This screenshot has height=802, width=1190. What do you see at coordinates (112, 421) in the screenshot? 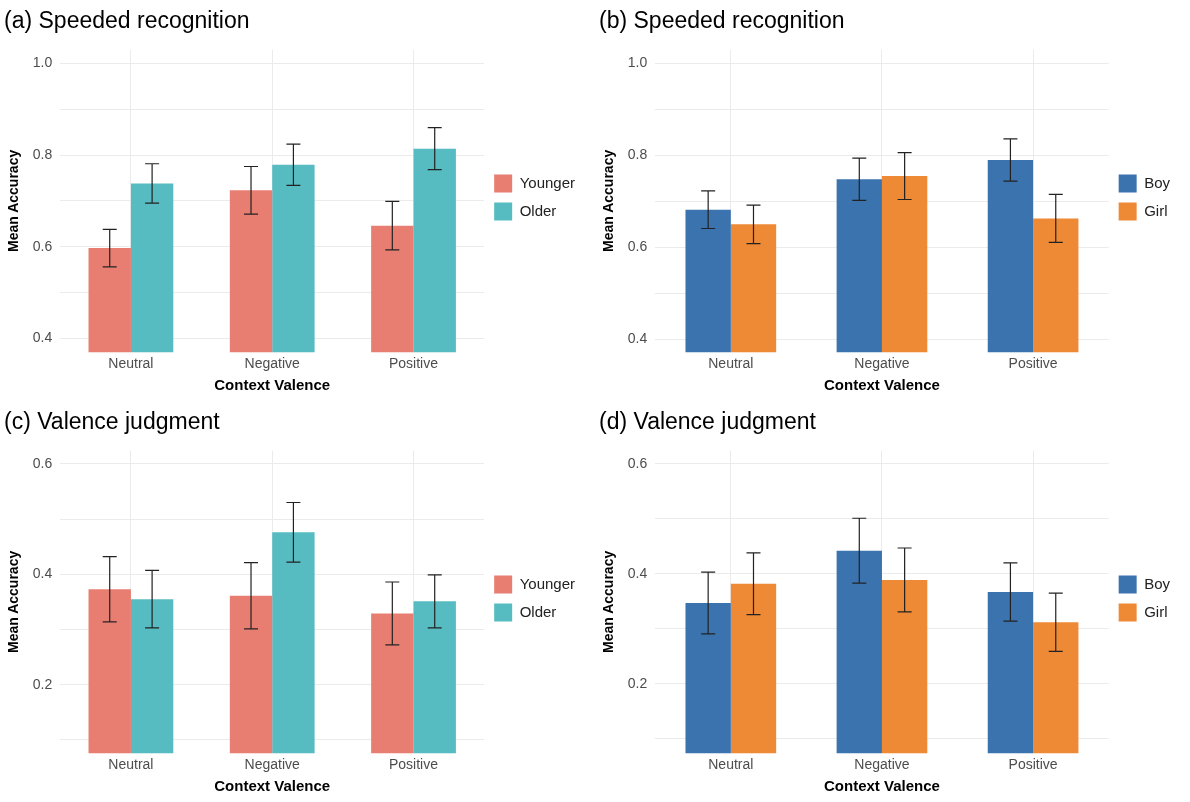
I see `chart-title: (c) Valence judgment` at bounding box center [112, 421].